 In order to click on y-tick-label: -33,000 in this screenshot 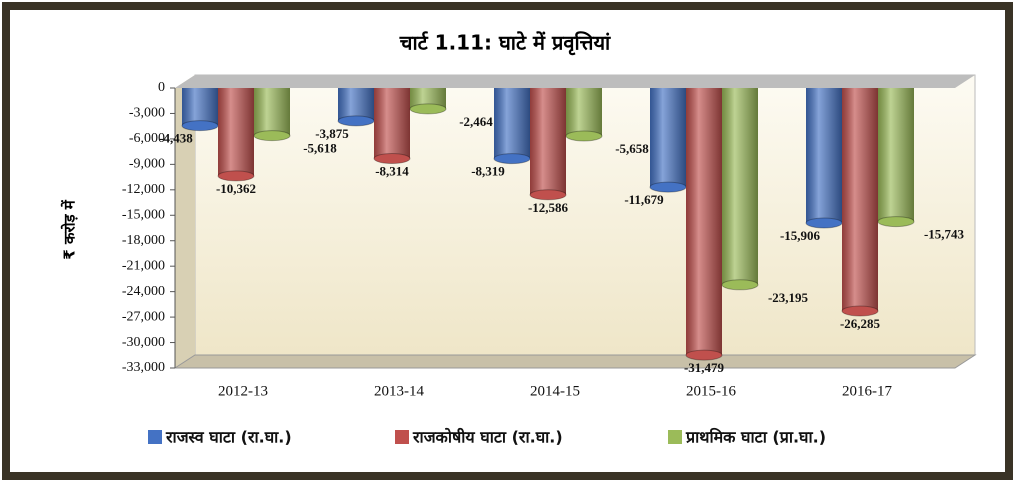, I will do `click(143, 367)`.